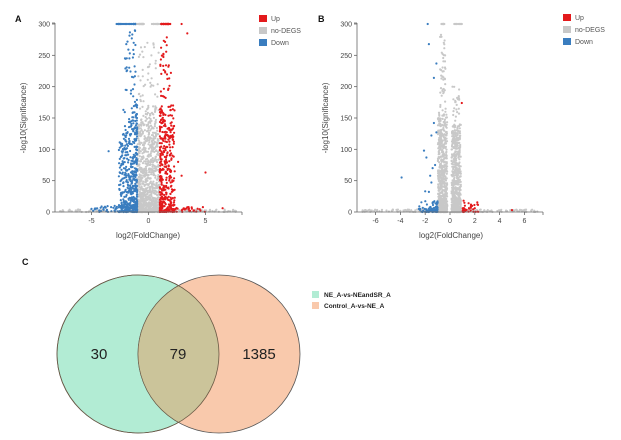  I want to click on legend-label-nodegs: no-DEGS, so click(590, 30).